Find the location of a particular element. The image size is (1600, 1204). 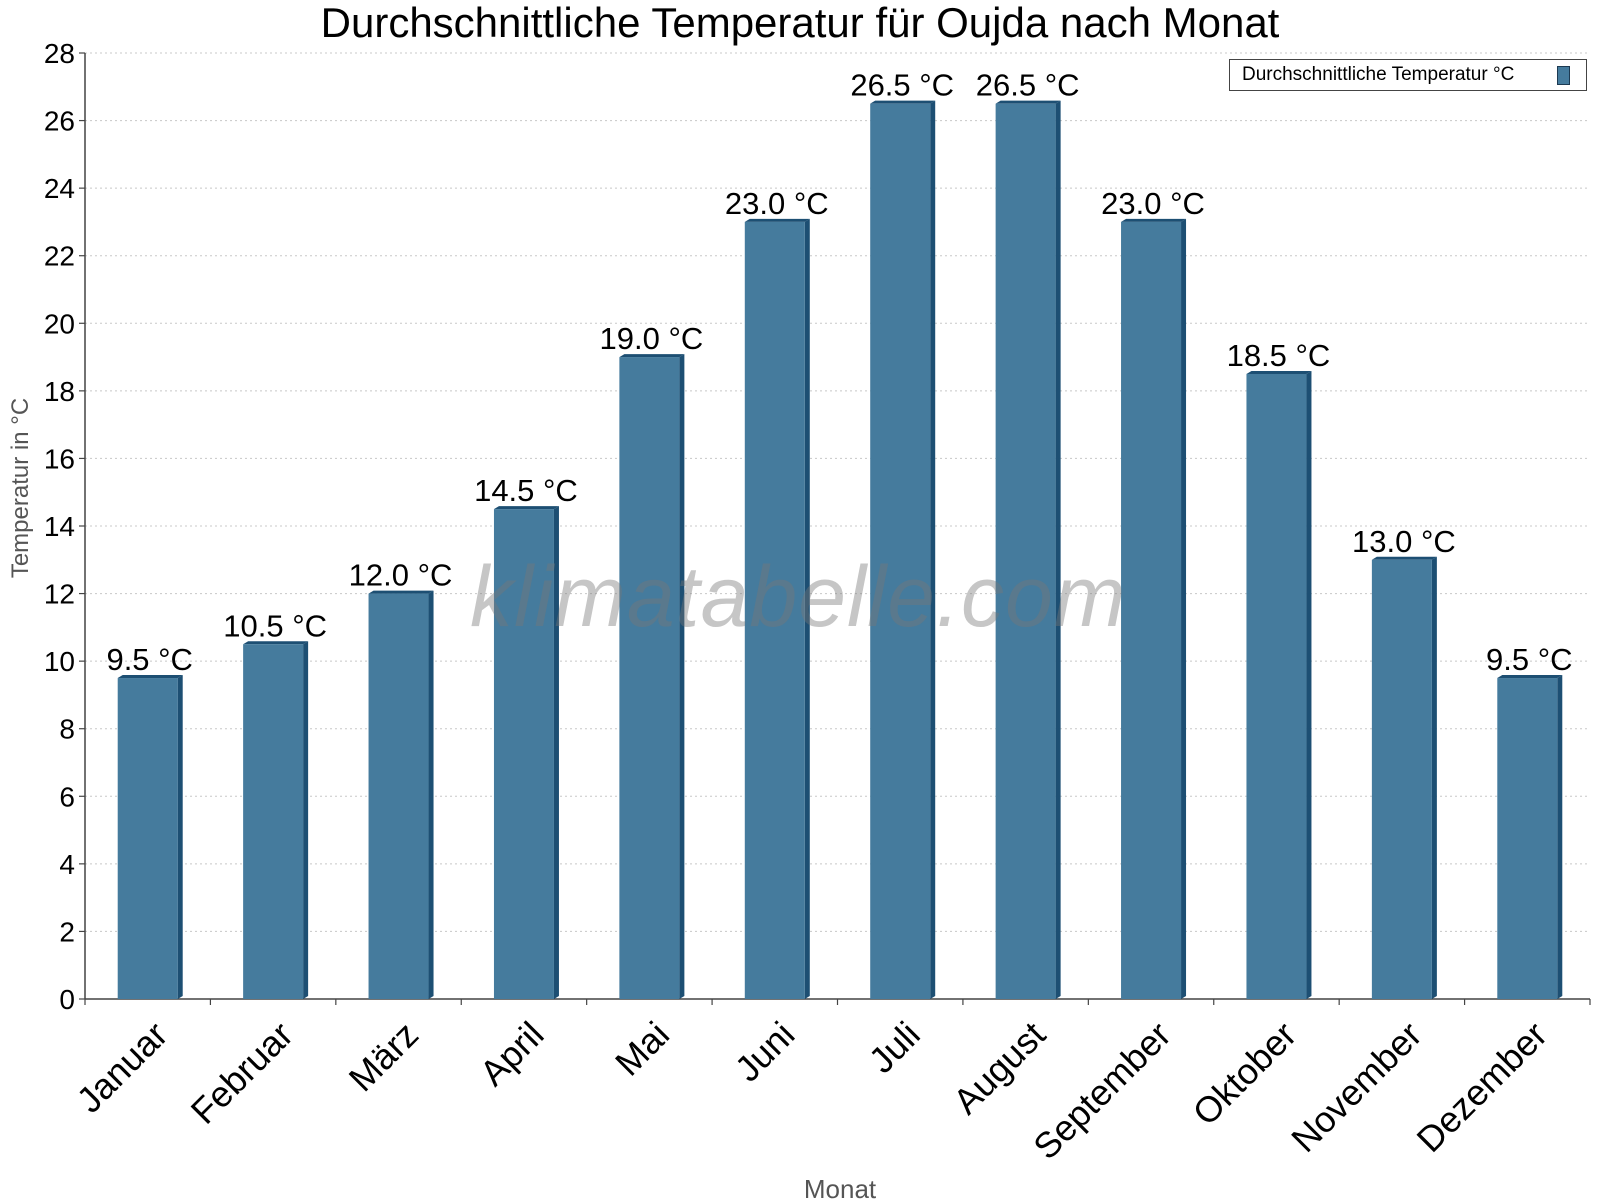

legend: Durchschnittliche Temperatur °C is located at coordinates (1408, 75).